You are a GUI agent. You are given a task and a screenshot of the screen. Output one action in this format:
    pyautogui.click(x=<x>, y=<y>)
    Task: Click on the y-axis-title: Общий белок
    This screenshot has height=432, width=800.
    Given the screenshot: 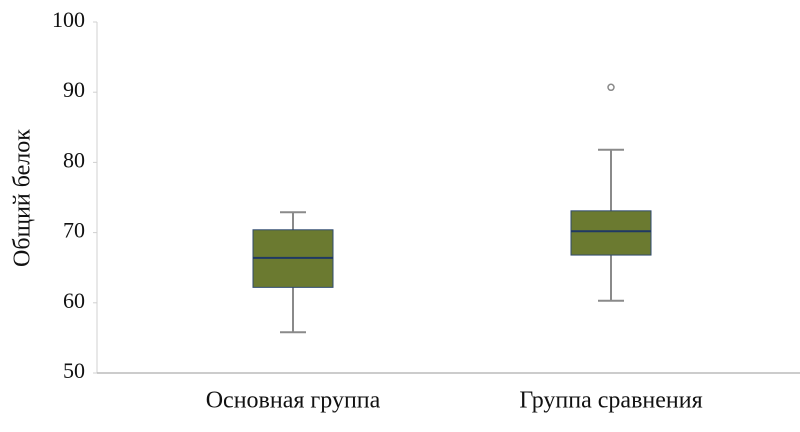 What is the action you would take?
    pyautogui.click(x=23, y=198)
    